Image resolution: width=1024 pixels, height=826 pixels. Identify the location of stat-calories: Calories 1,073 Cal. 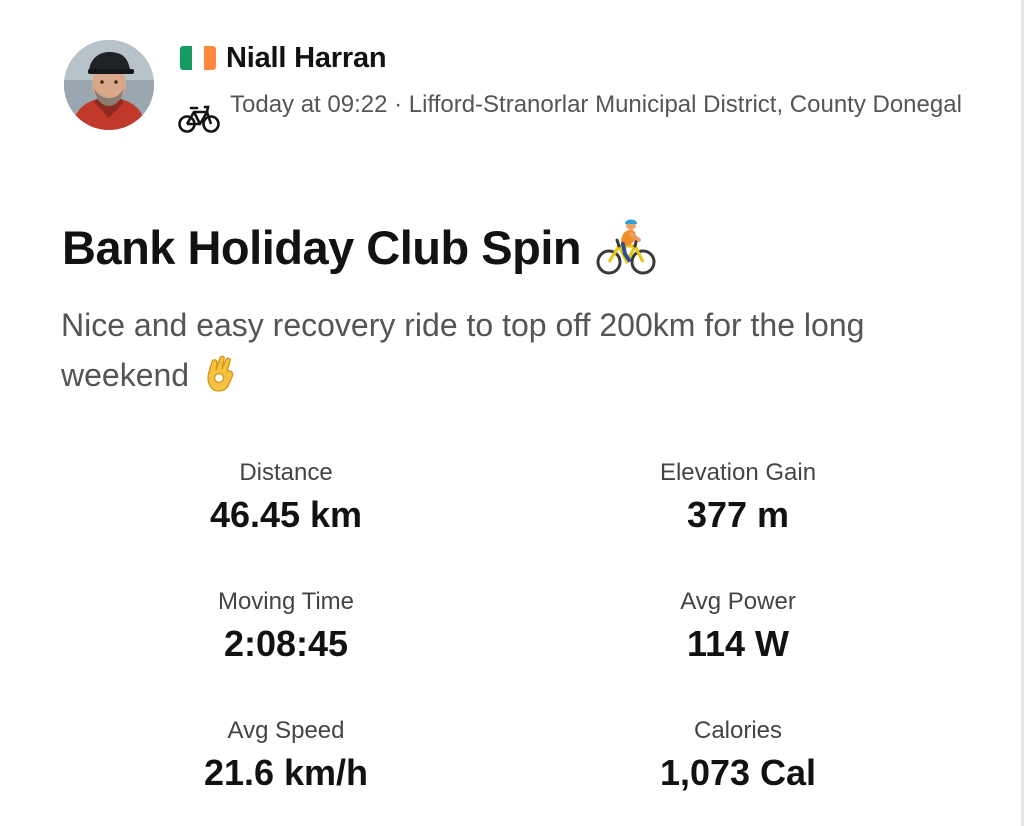
(738, 755).